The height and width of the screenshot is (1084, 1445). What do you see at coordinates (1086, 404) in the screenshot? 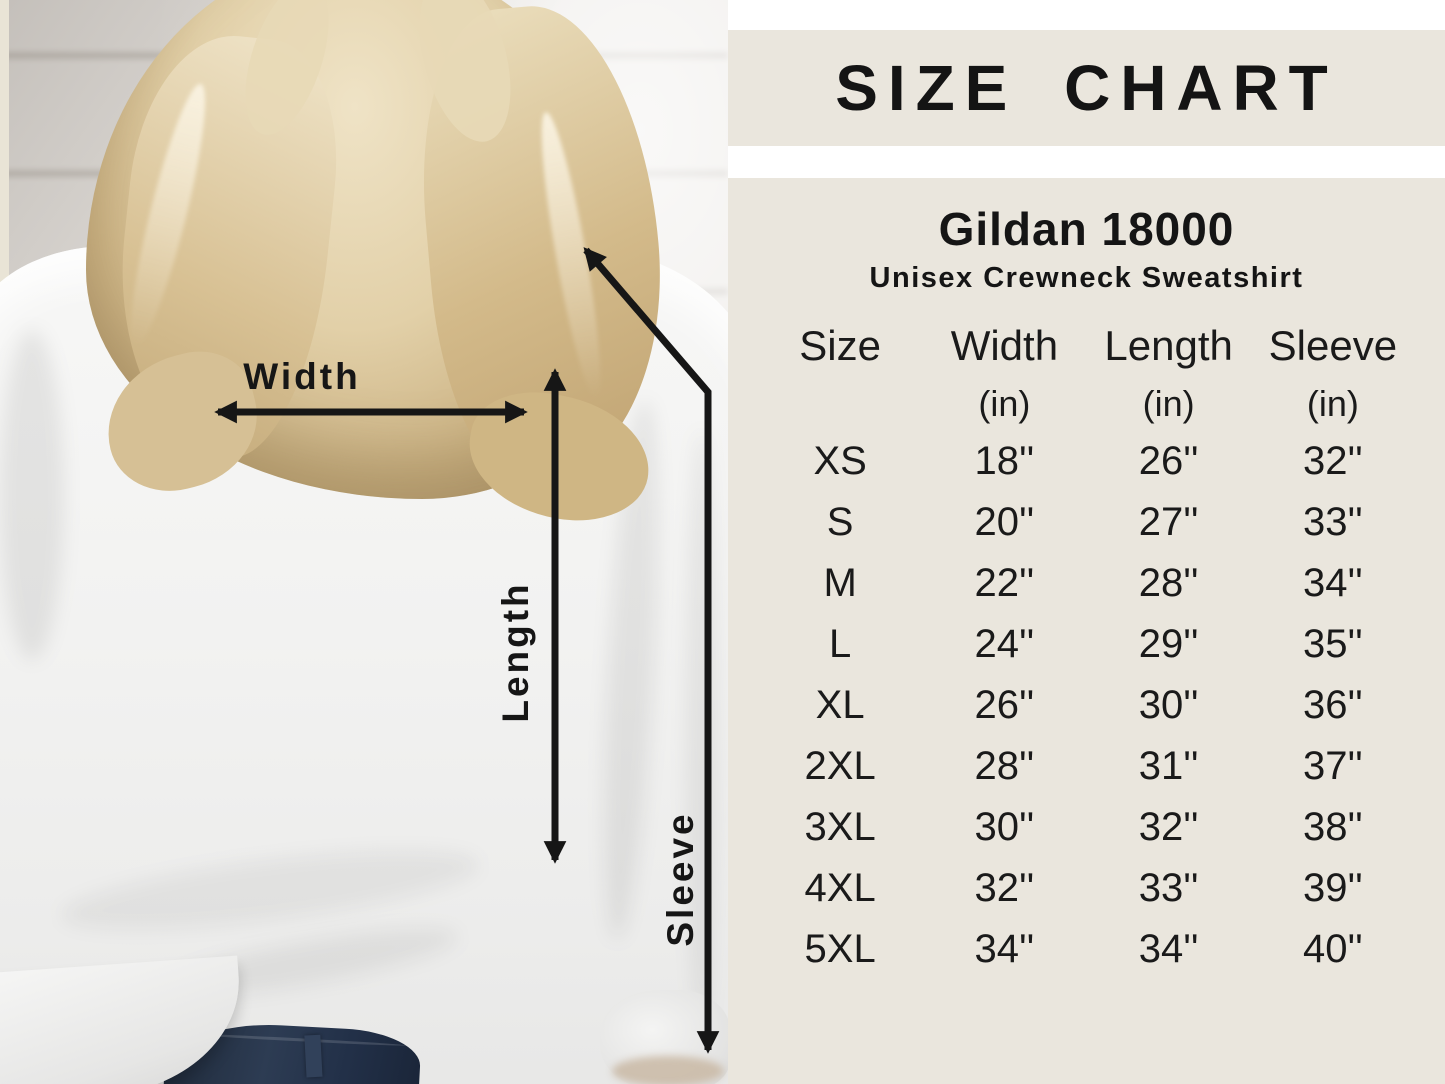
I see `units-row: (in) (in) (in)` at bounding box center [1086, 404].